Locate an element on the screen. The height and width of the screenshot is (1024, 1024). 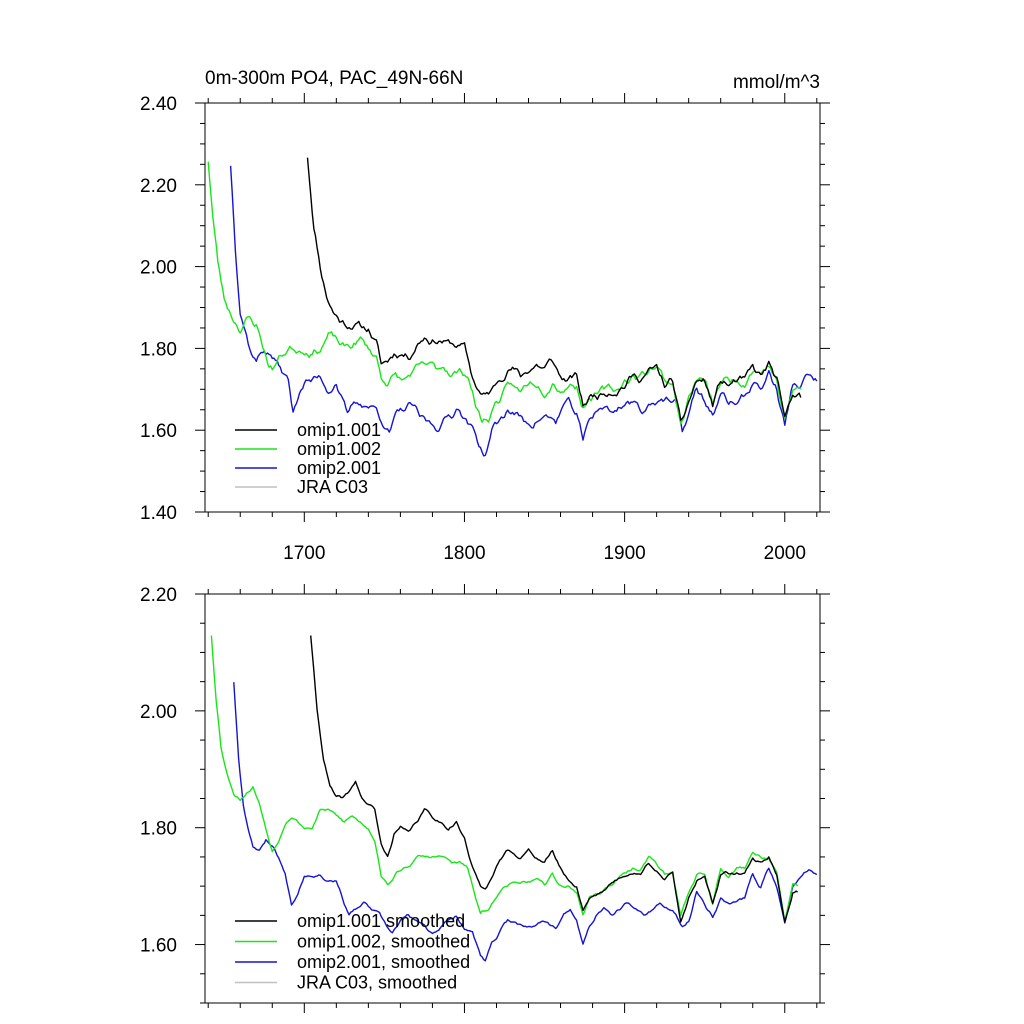
y-tick-label: 1.40 is located at coordinates (158, 513).